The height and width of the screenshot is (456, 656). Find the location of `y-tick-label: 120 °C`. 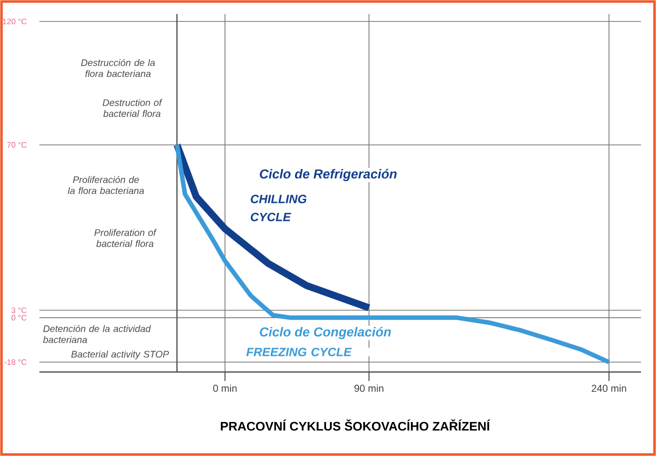

y-tick-label: 120 °C is located at coordinates (14, 21).